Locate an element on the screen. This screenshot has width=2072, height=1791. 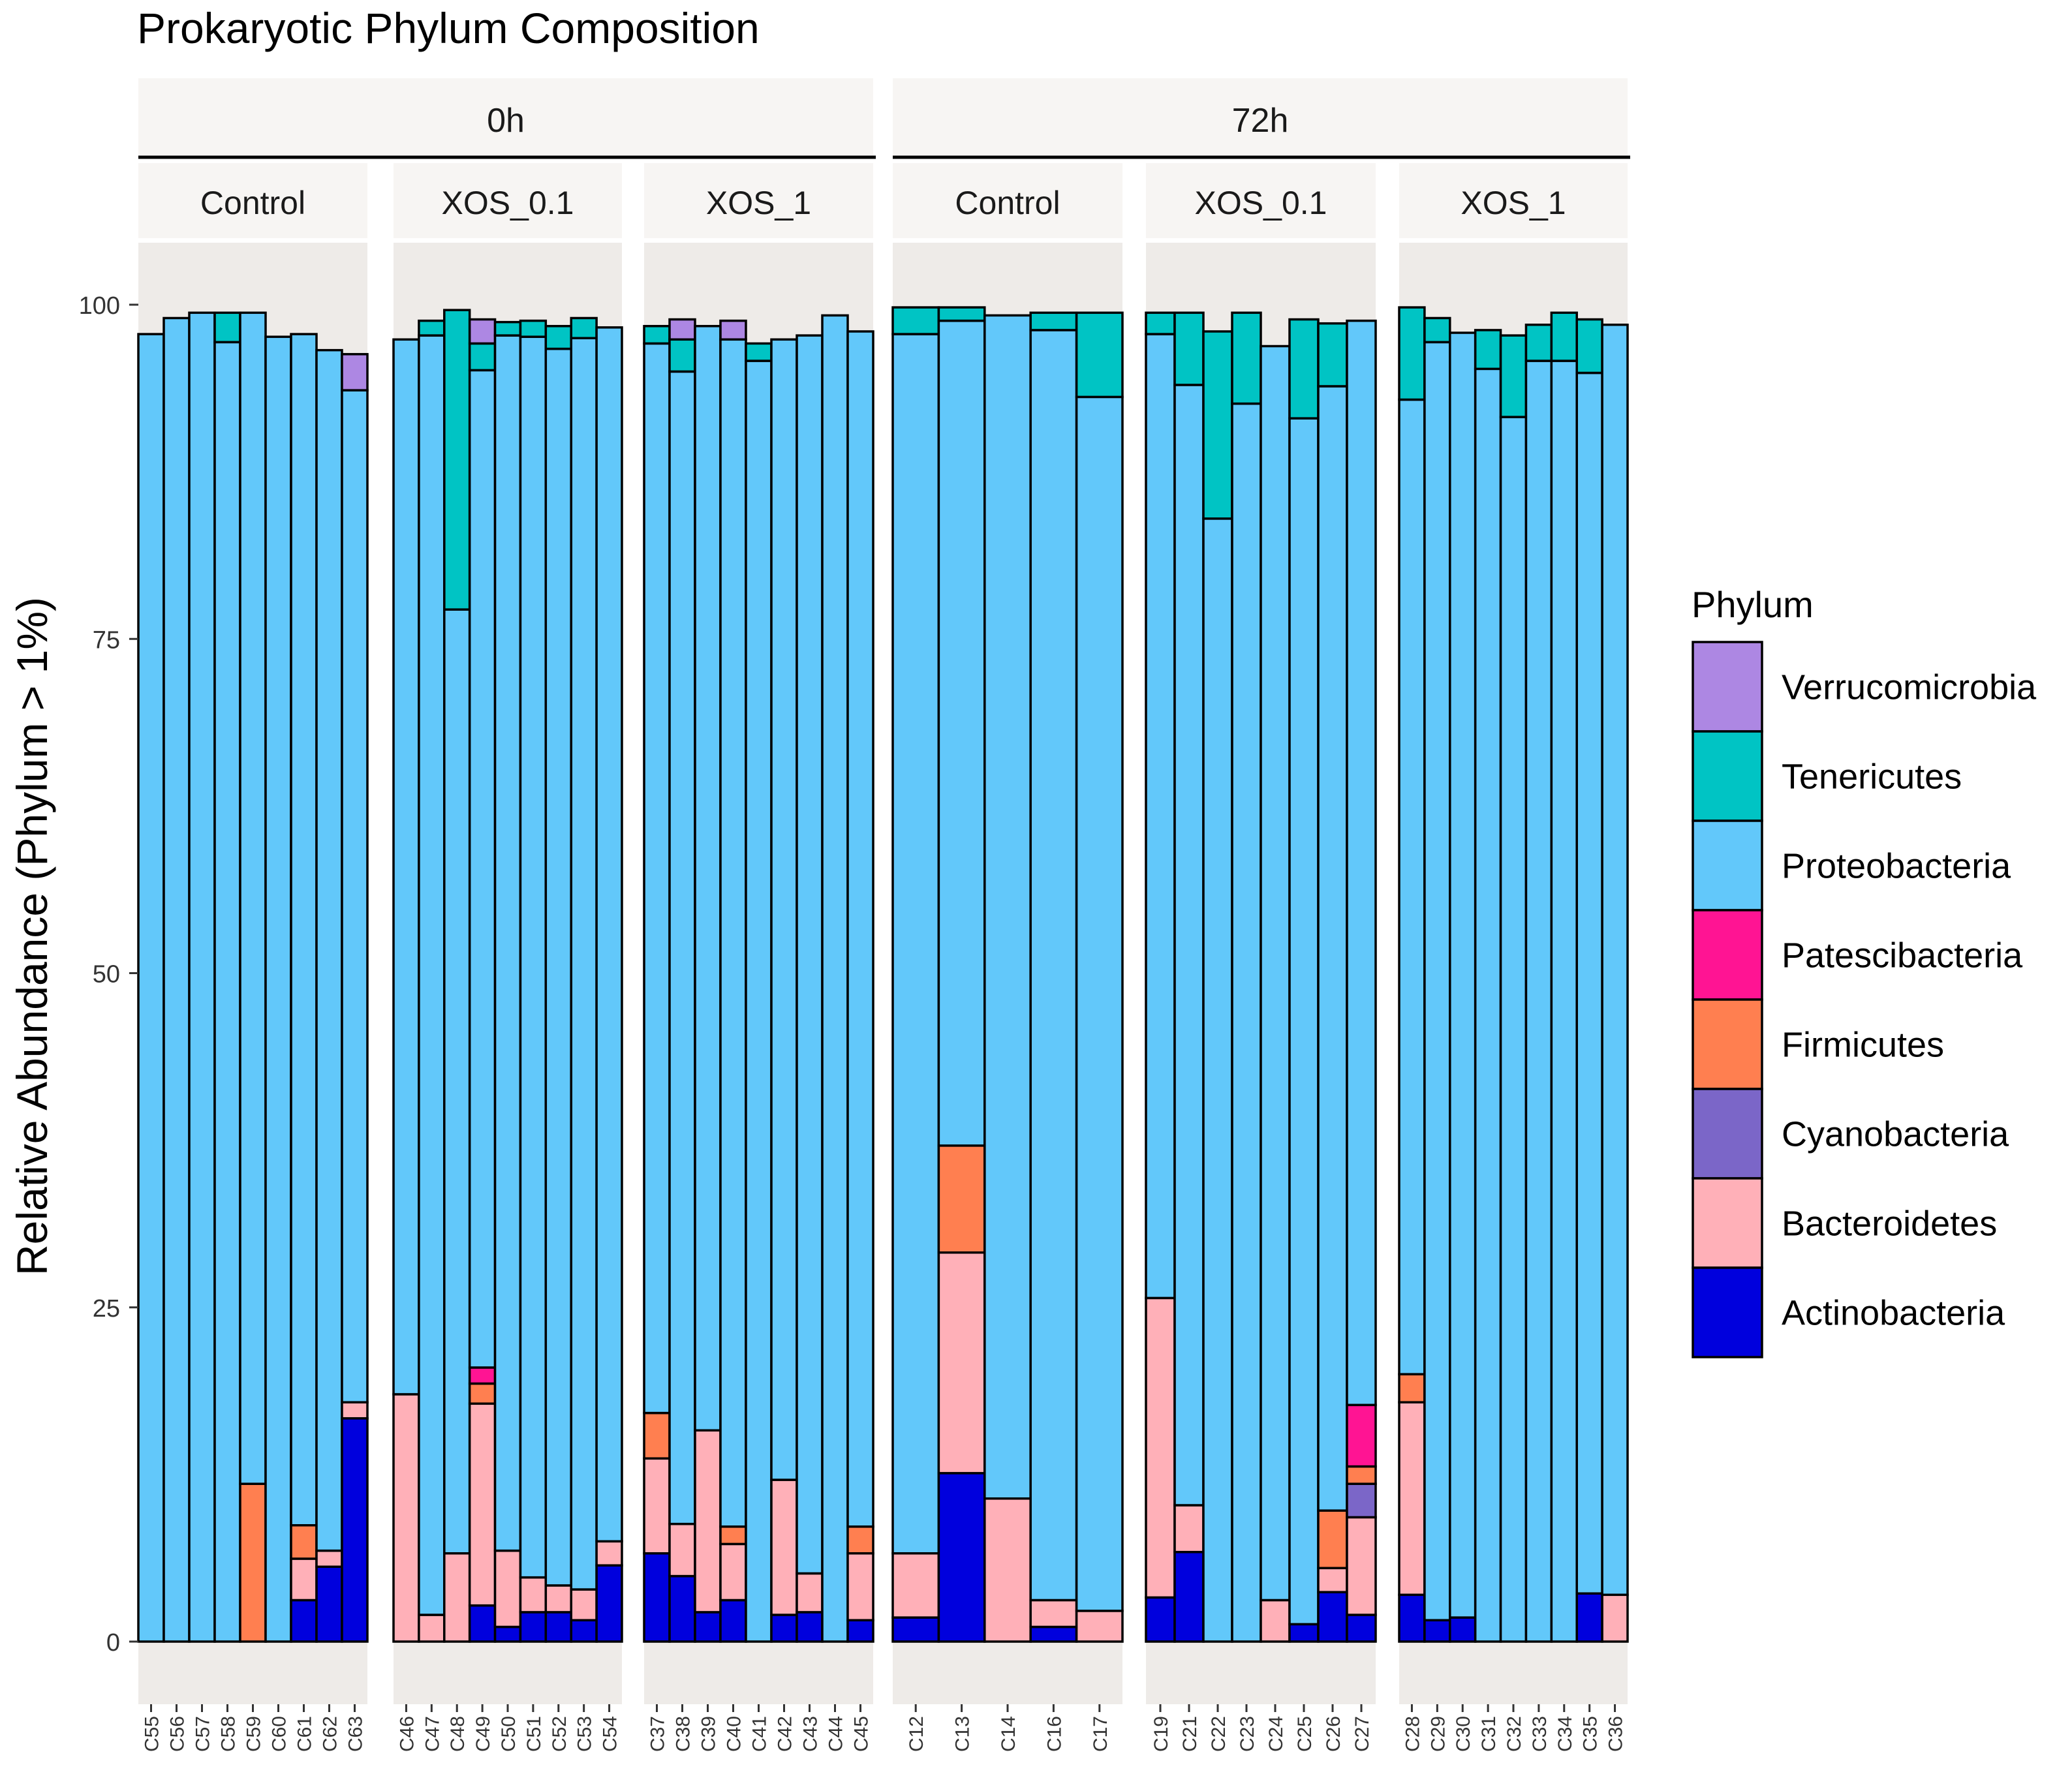
bar-c40-actinobacteria is located at coordinates (733, 1621).